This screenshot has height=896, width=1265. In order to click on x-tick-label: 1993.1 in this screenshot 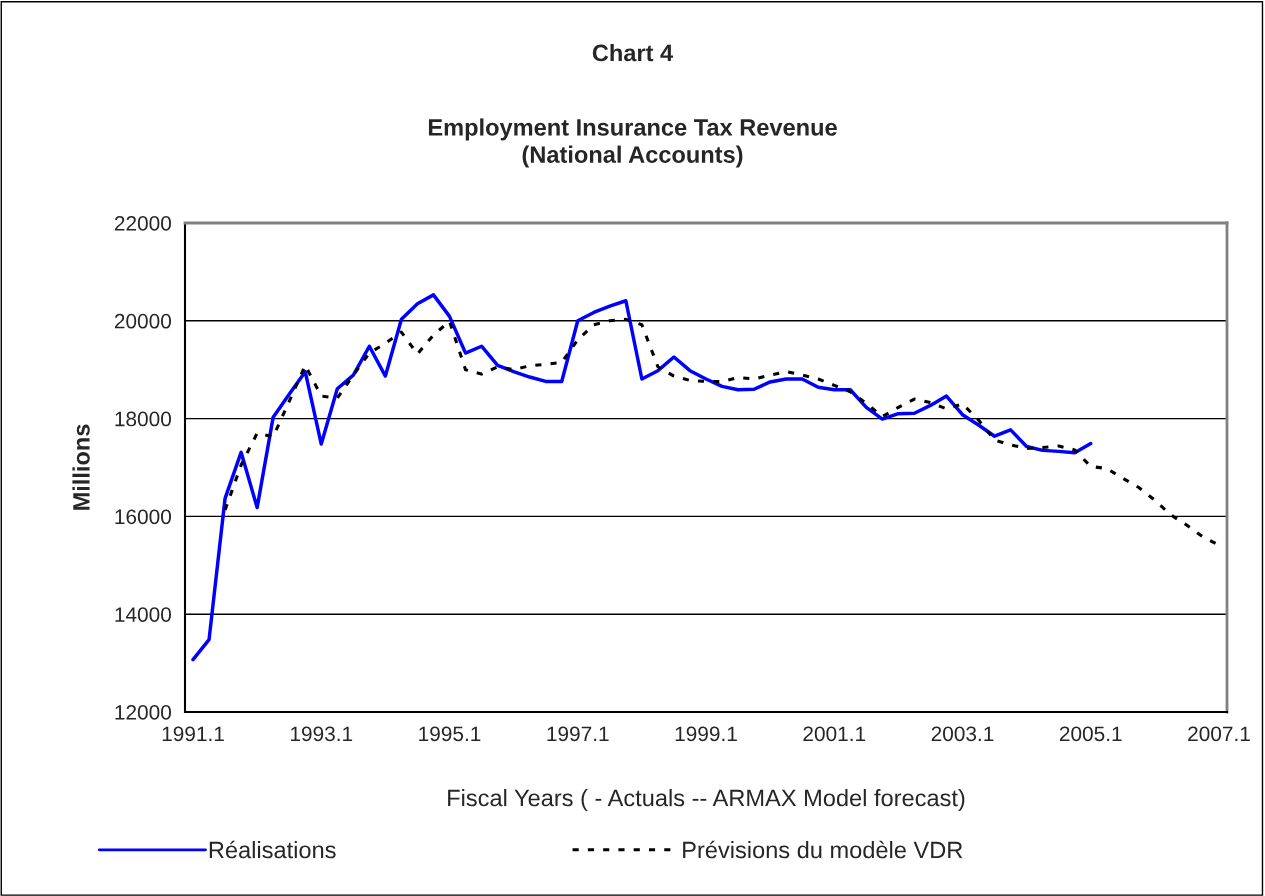, I will do `click(321, 734)`.